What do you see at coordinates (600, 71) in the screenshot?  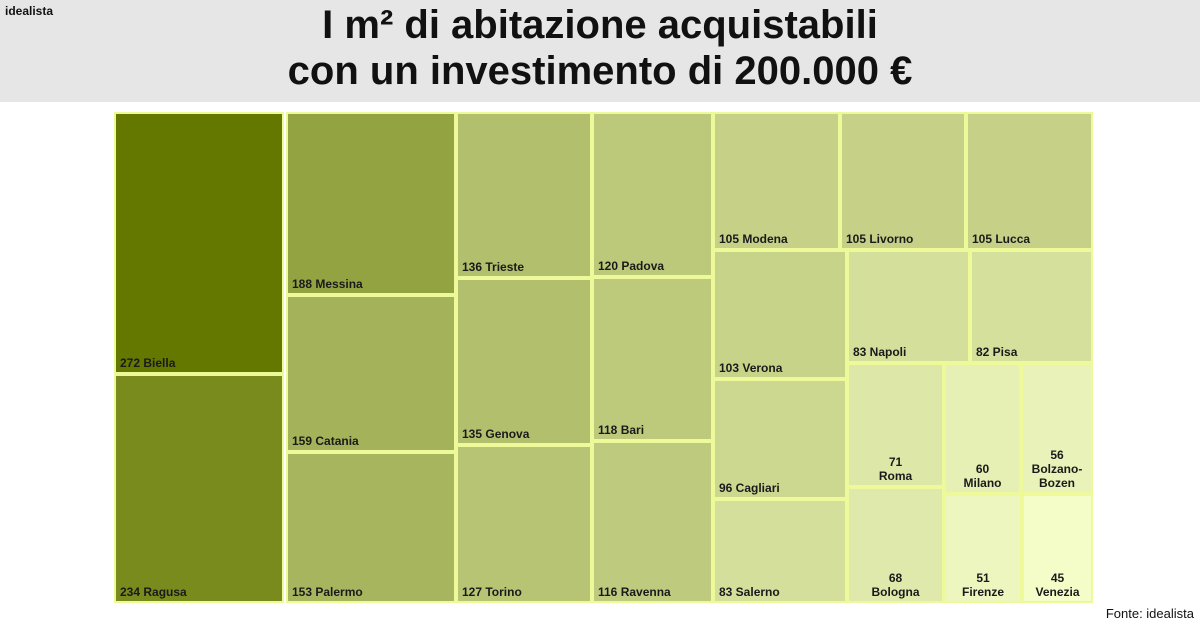 I see `chart-title-line-2: con un investimento di 200.000 €` at bounding box center [600, 71].